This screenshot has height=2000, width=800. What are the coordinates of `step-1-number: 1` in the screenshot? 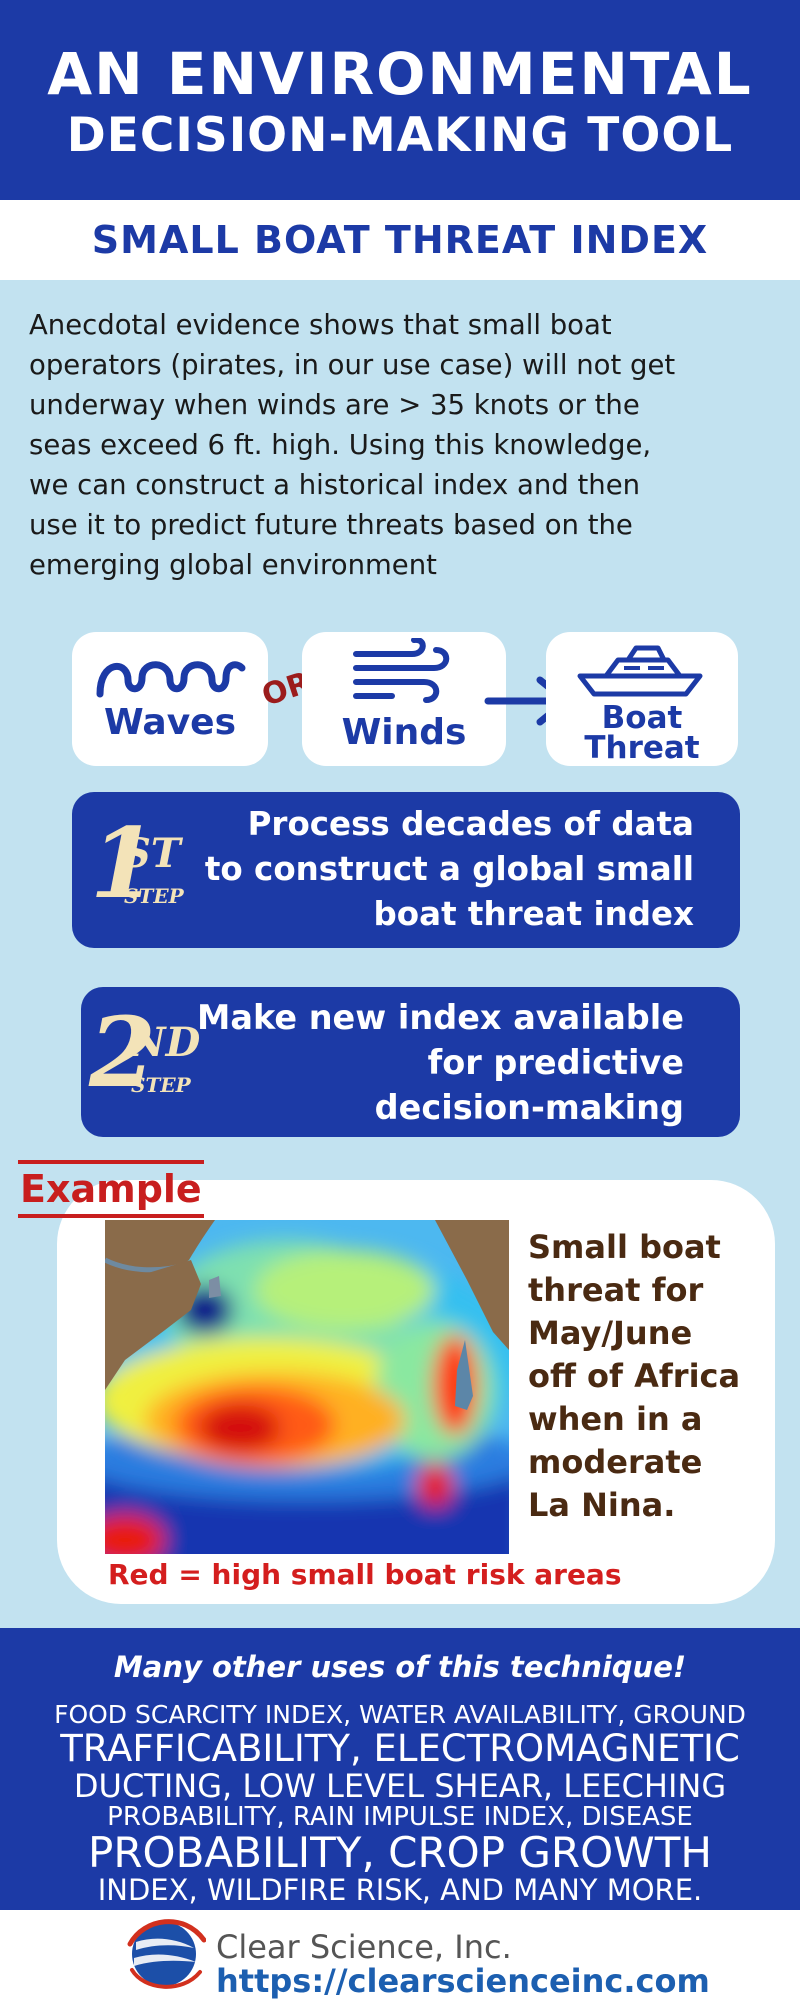 It's located at (123, 863).